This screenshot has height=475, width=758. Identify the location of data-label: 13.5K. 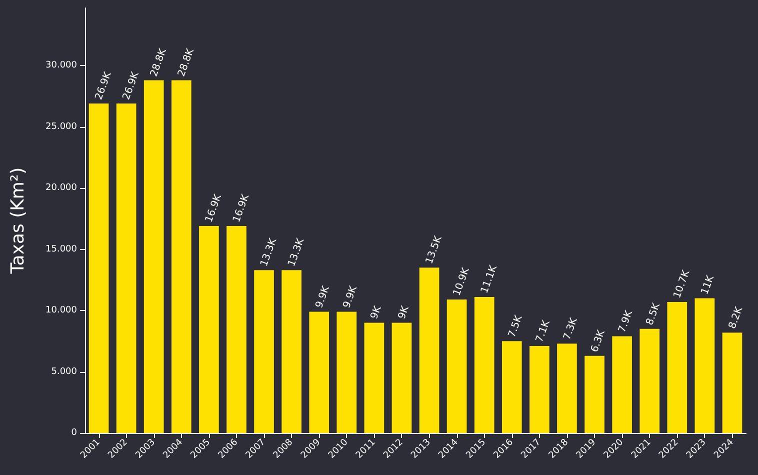
(434, 250).